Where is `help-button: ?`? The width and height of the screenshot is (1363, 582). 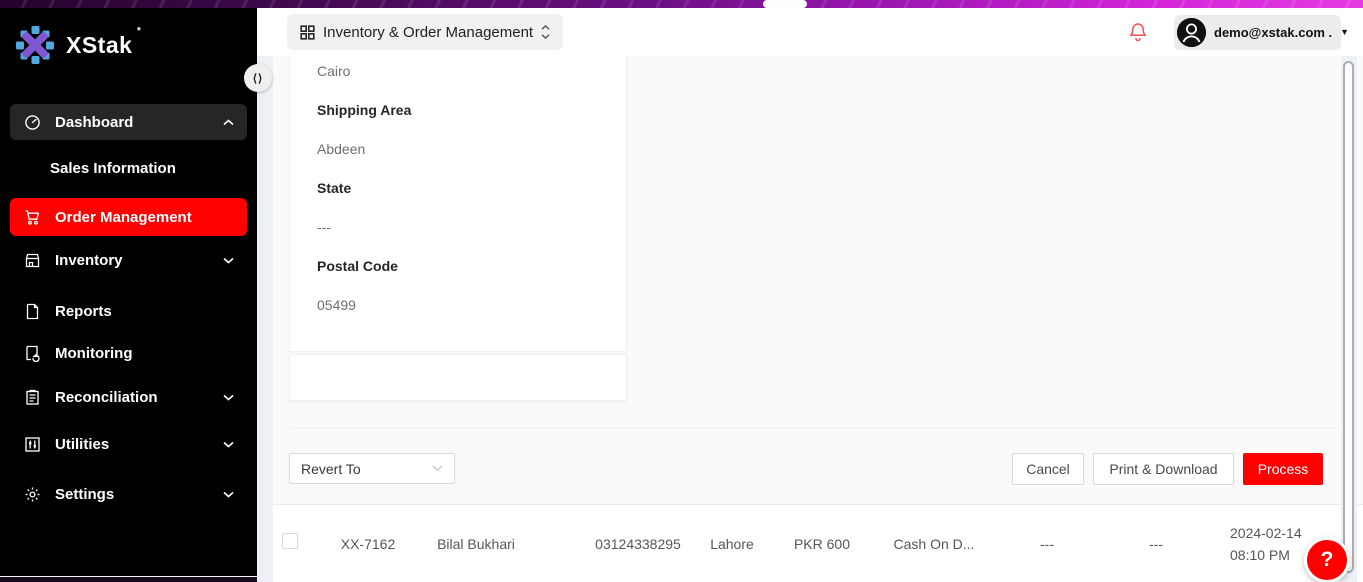 help-button: ? is located at coordinates (1327, 559).